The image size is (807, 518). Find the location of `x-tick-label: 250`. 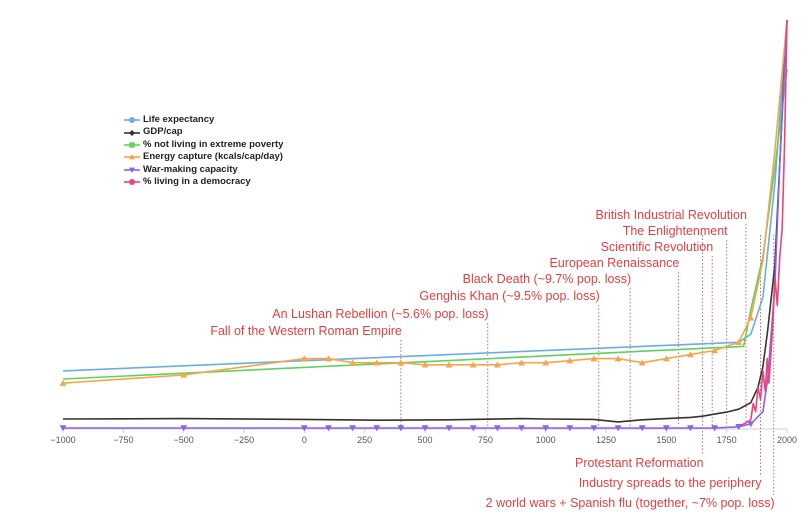

x-tick-label: 250 is located at coordinates (364, 440).